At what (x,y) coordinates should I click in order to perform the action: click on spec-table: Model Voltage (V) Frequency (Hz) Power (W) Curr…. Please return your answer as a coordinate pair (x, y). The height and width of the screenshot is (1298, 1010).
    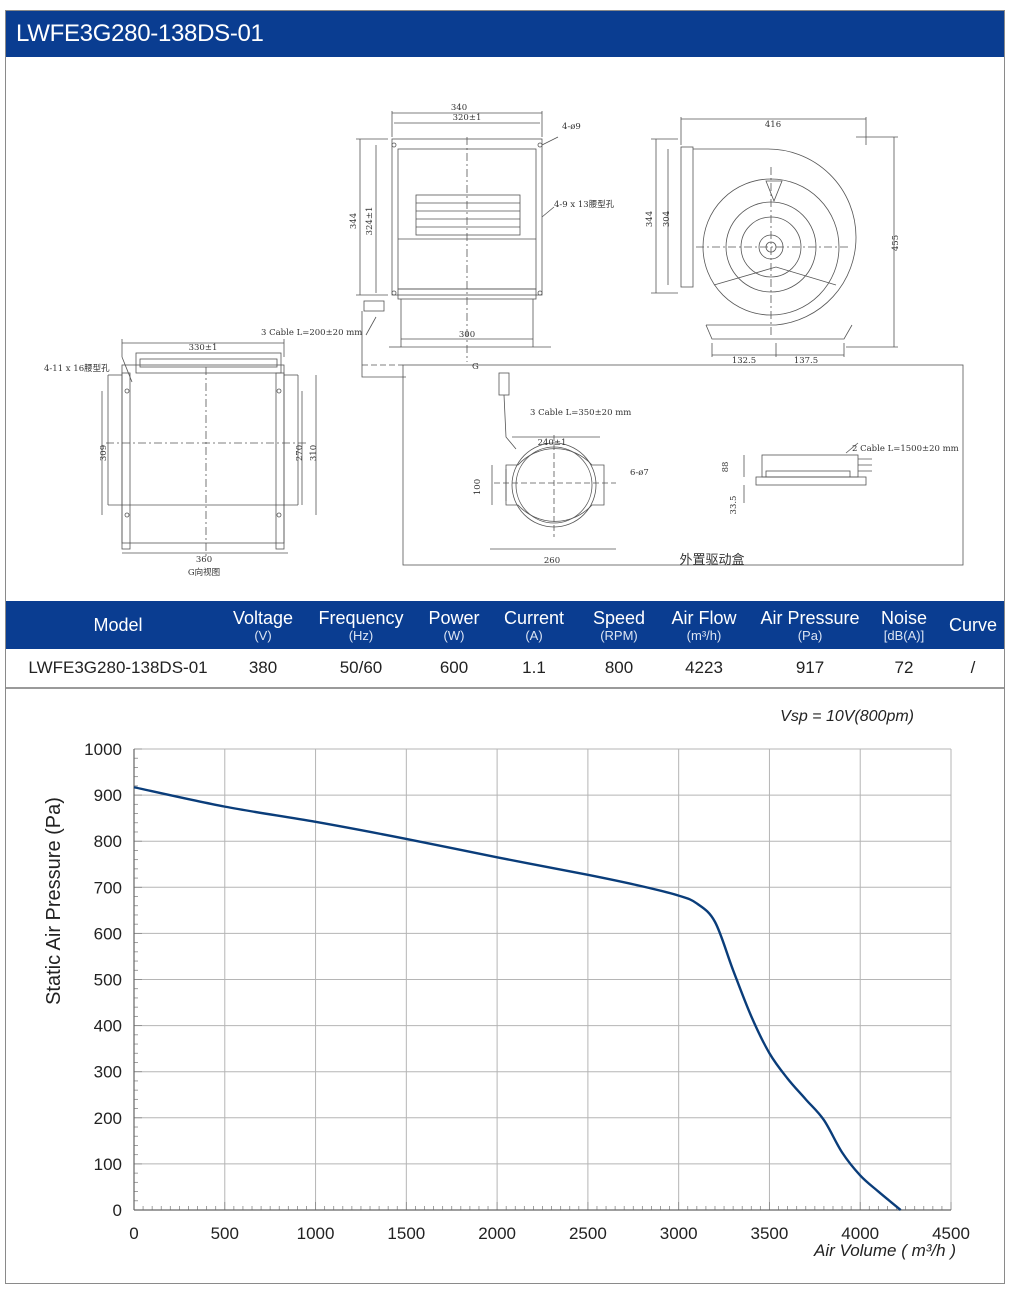
    Looking at the image, I should click on (505, 645).